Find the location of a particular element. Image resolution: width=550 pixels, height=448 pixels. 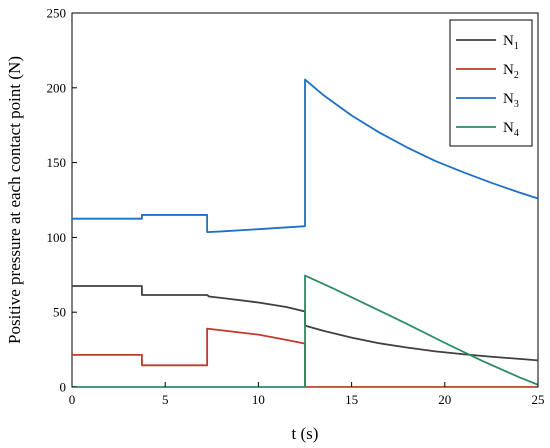

x-tick-label: 15 is located at coordinates (351, 399).